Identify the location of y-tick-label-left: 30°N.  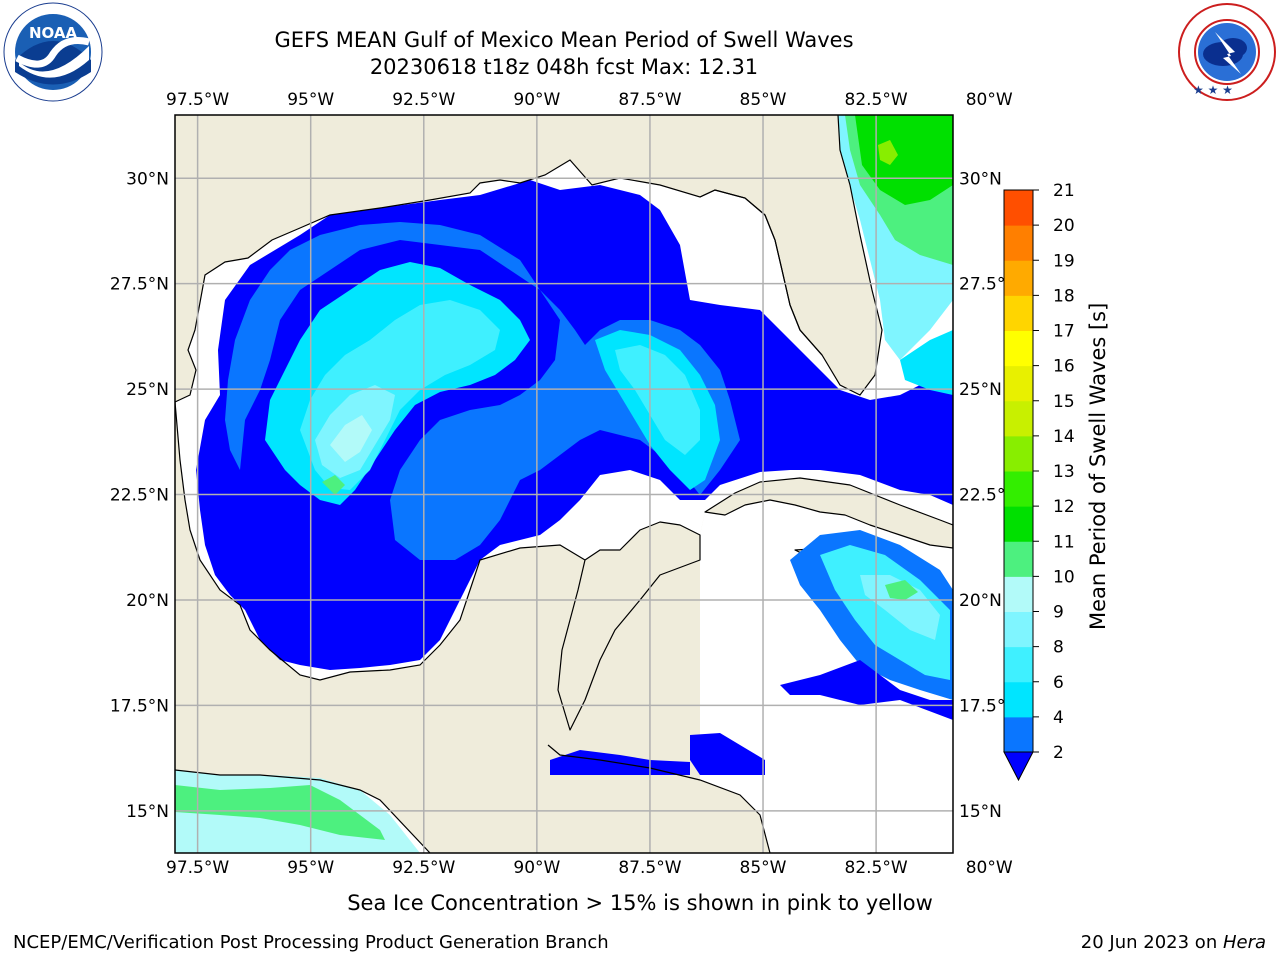
(147, 179).